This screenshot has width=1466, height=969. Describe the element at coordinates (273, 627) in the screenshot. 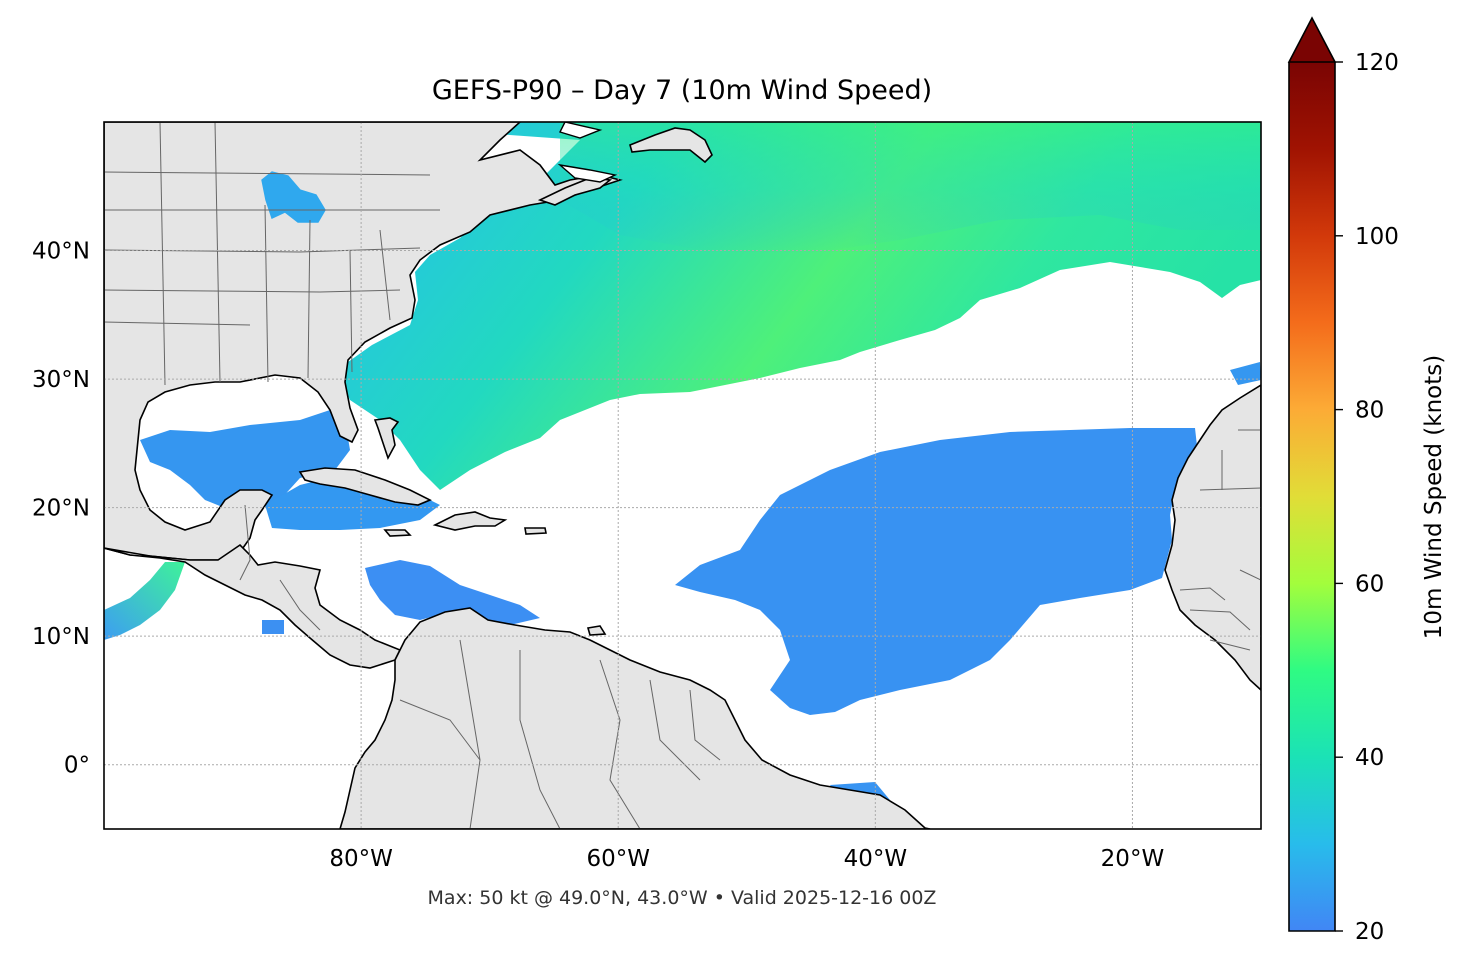

I see `wind-region-pacific-small` at that location.